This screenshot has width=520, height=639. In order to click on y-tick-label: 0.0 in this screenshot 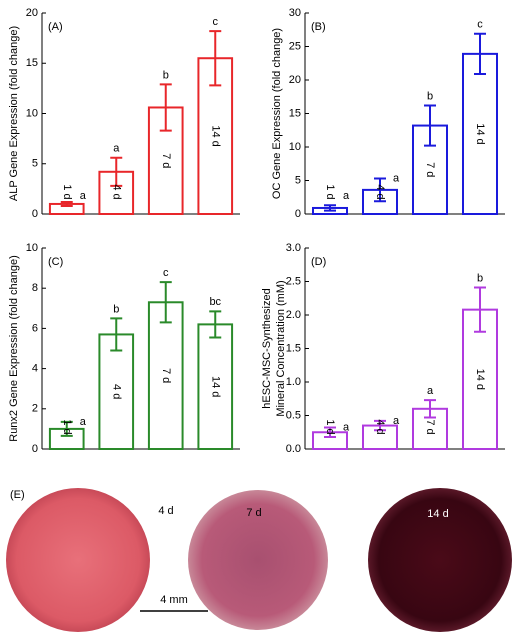, I will do `click(293, 449)`.